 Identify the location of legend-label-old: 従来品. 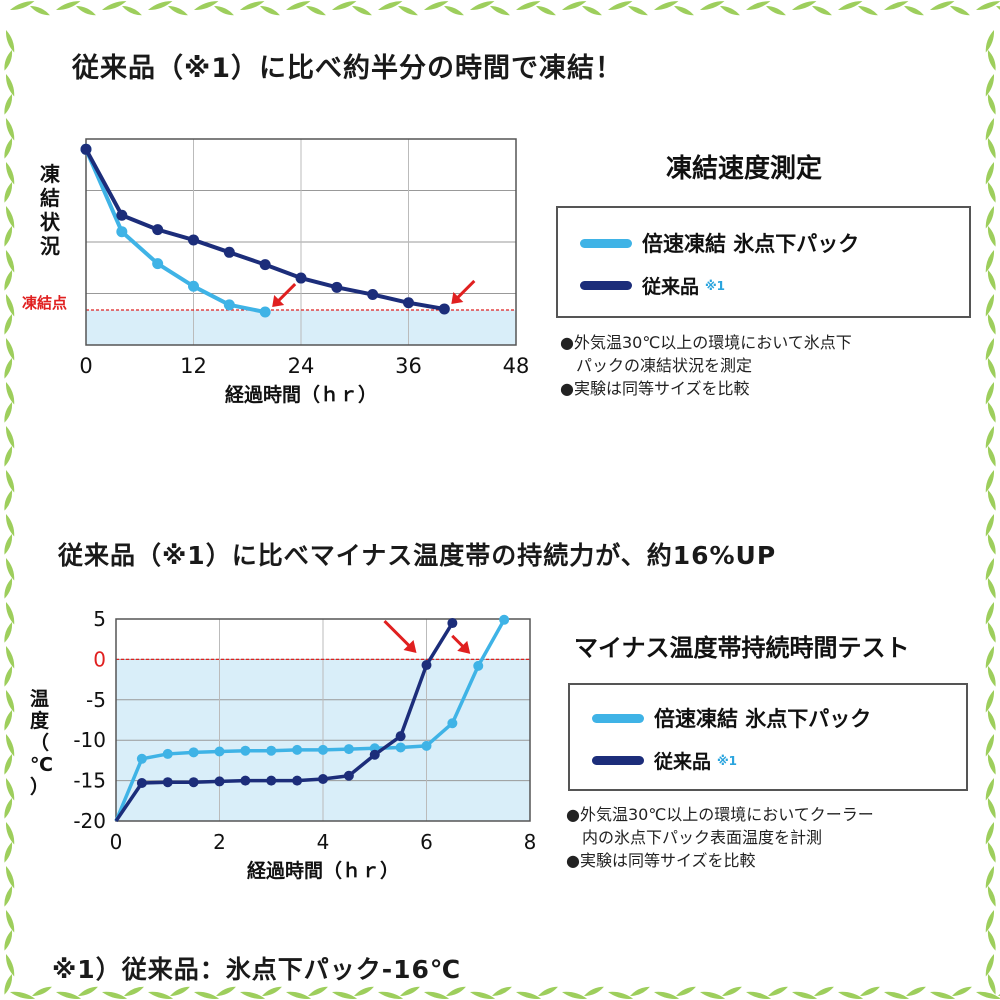
(671, 287).